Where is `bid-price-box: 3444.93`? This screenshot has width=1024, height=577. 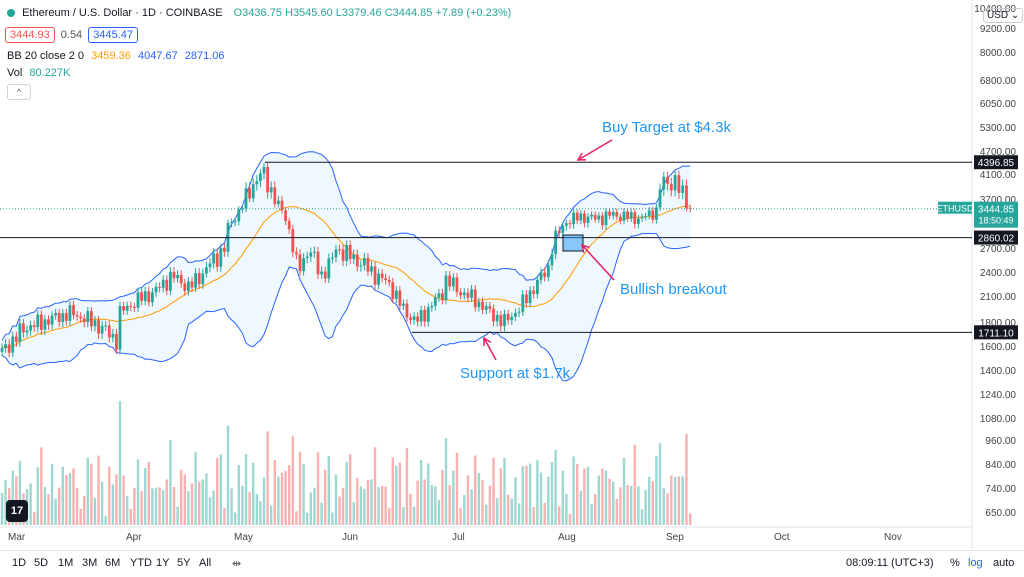 bid-price-box: 3444.93 is located at coordinates (30, 35).